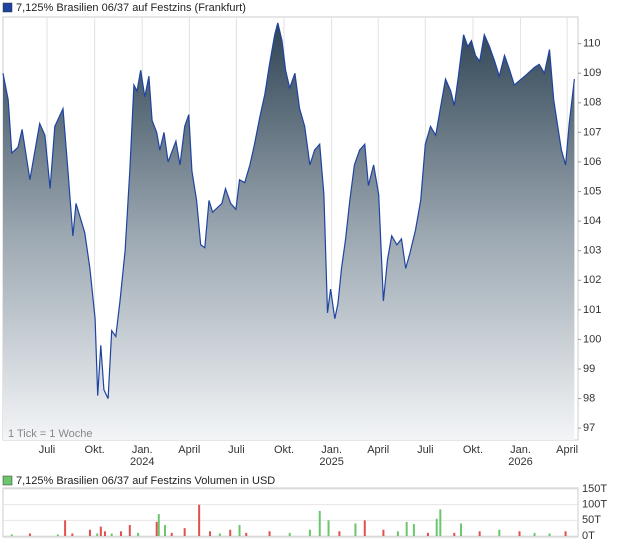 The image size is (620, 546). What do you see at coordinates (592, 103) in the screenshot?
I see `y-tick-label: 108` at bounding box center [592, 103].